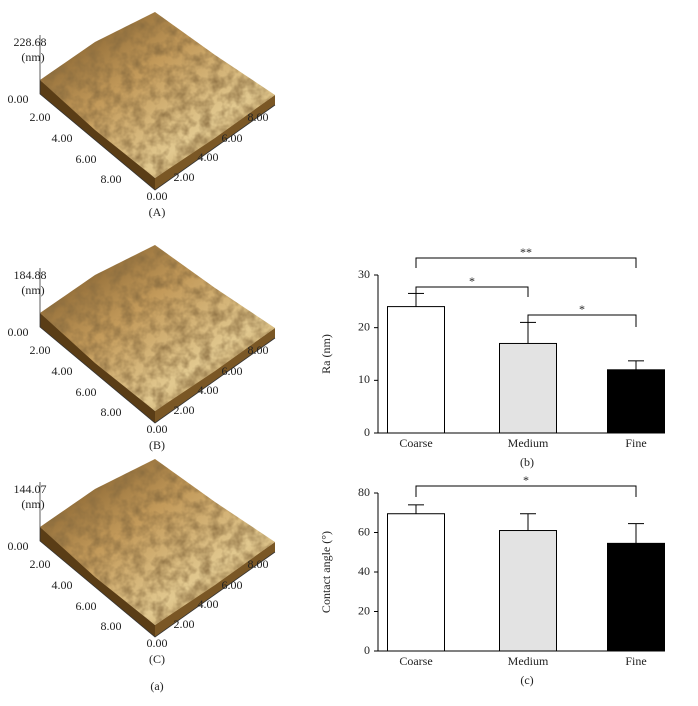 Image resolution: width=698 pixels, height=706 pixels. I want to click on chart-caption: (c), so click(526, 680).